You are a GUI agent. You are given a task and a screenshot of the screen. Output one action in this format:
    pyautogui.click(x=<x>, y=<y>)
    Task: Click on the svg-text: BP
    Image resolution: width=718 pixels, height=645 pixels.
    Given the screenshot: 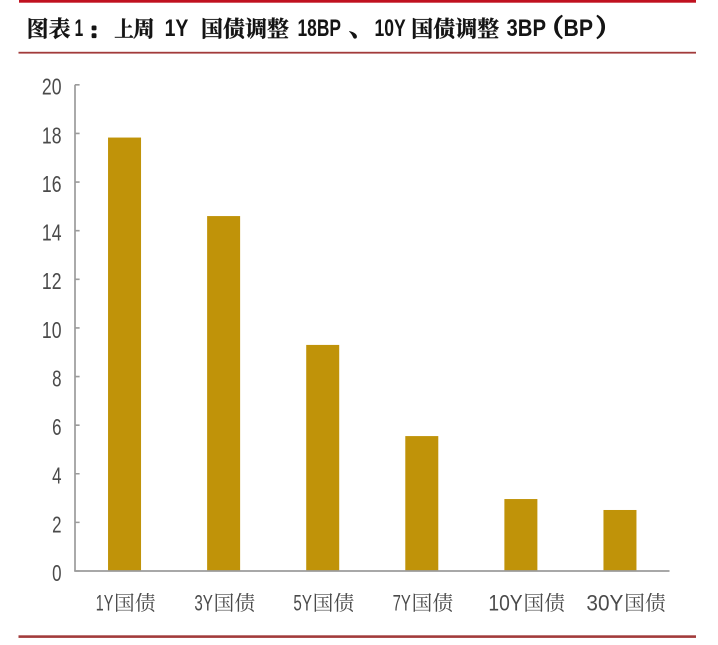 What is the action you would take?
    pyautogui.click(x=579, y=28)
    